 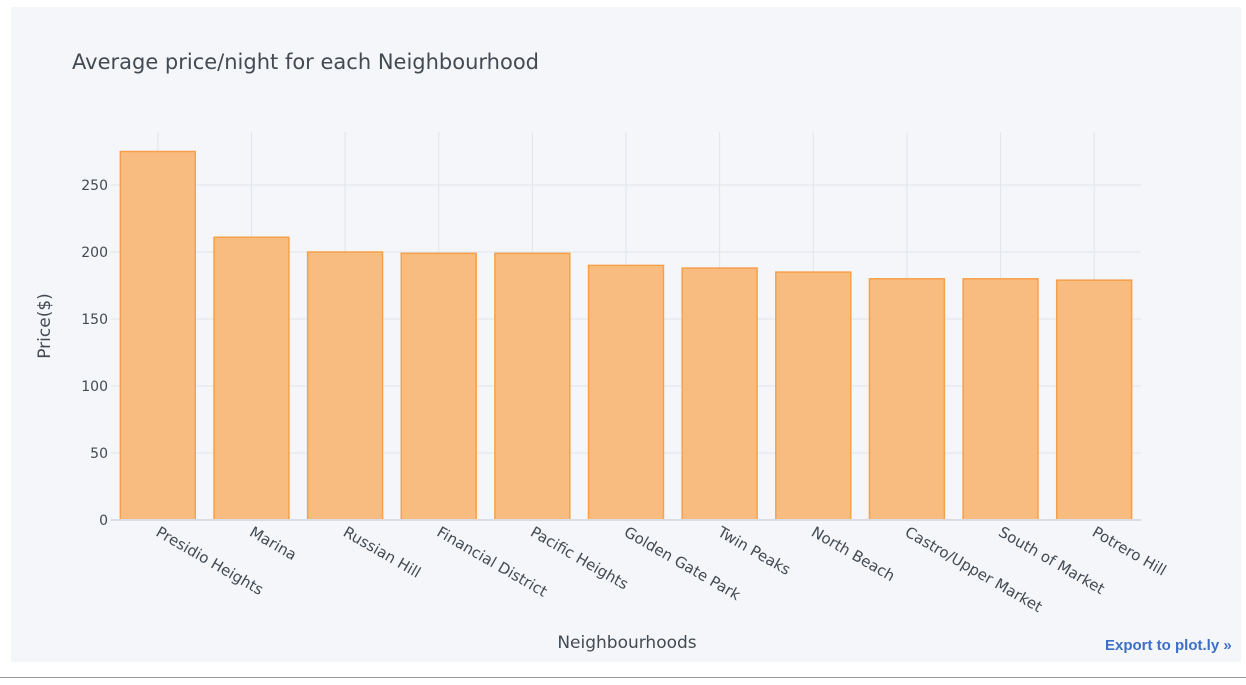 What do you see at coordinates (103, 521) in the screenshot?
I see `y-tick-label: 0` at bounding box center [103, 521].